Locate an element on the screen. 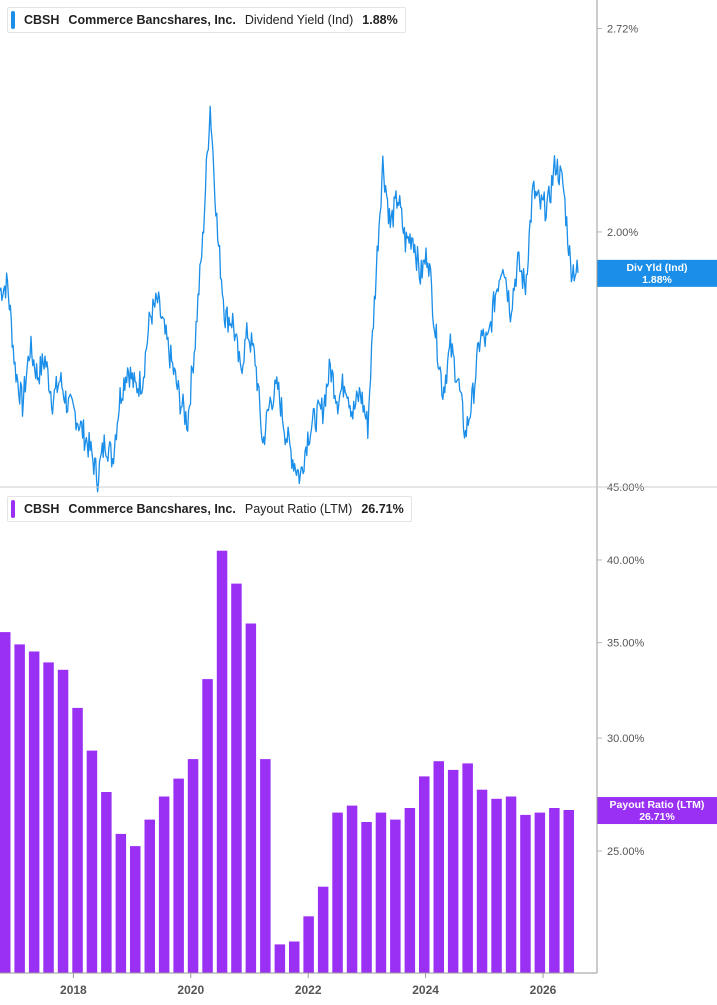  x-tick-label: 2022 is located at coordinates (308, 990).